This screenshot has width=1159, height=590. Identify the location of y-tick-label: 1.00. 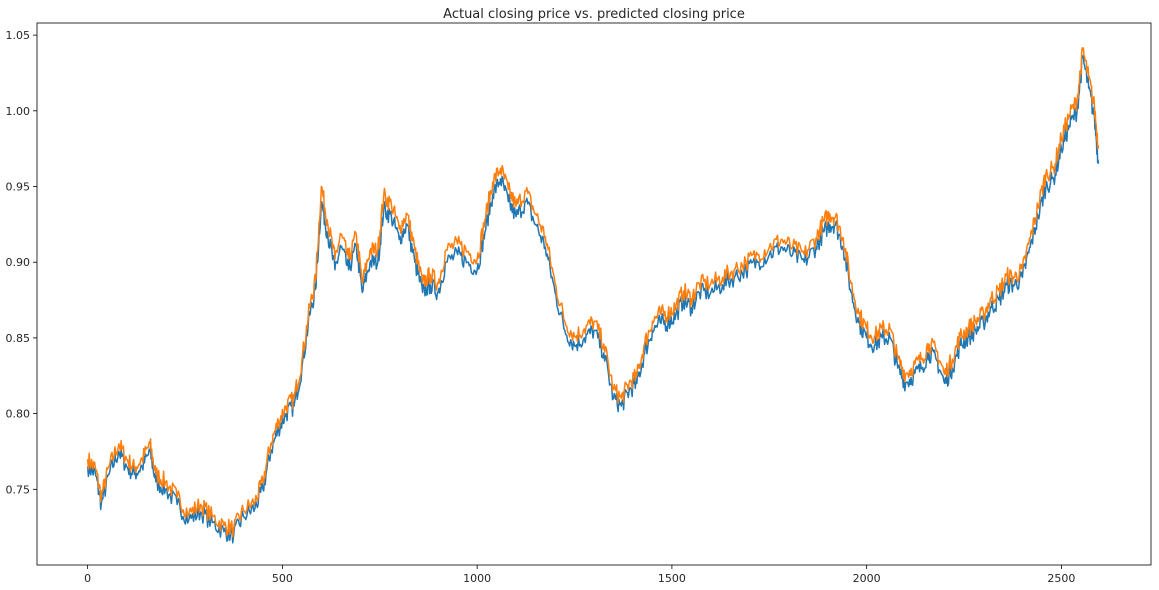
(18, 111).